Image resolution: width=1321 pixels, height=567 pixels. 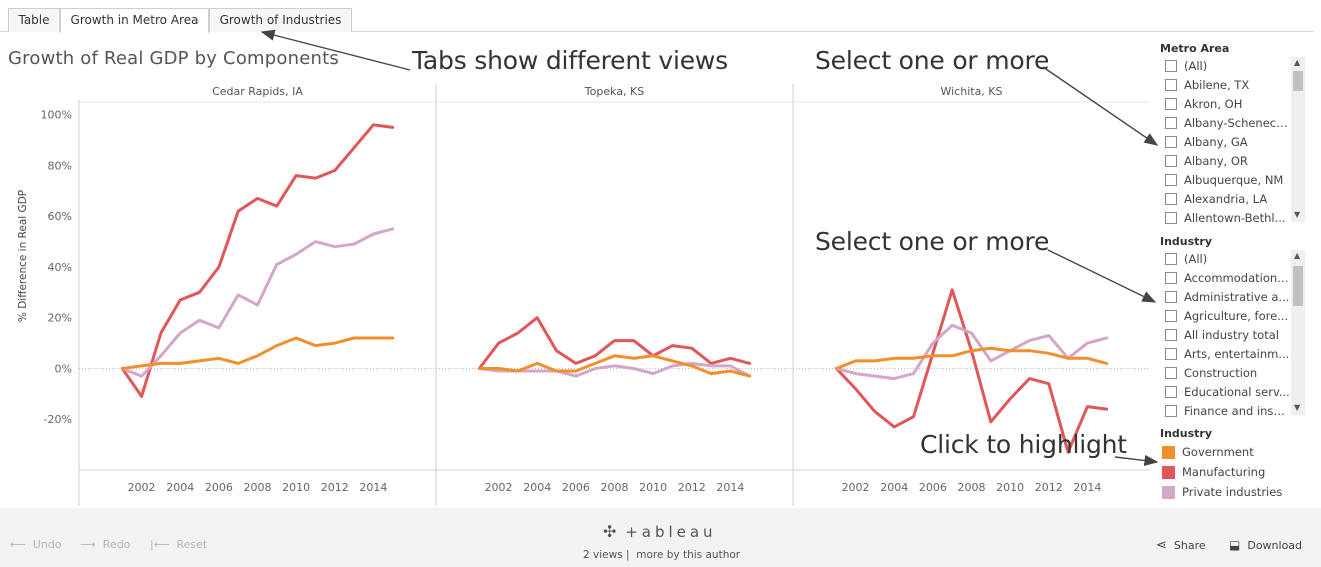 I want to click on tableau-logo: ✣ +ableau, so click(x=660, y=531).